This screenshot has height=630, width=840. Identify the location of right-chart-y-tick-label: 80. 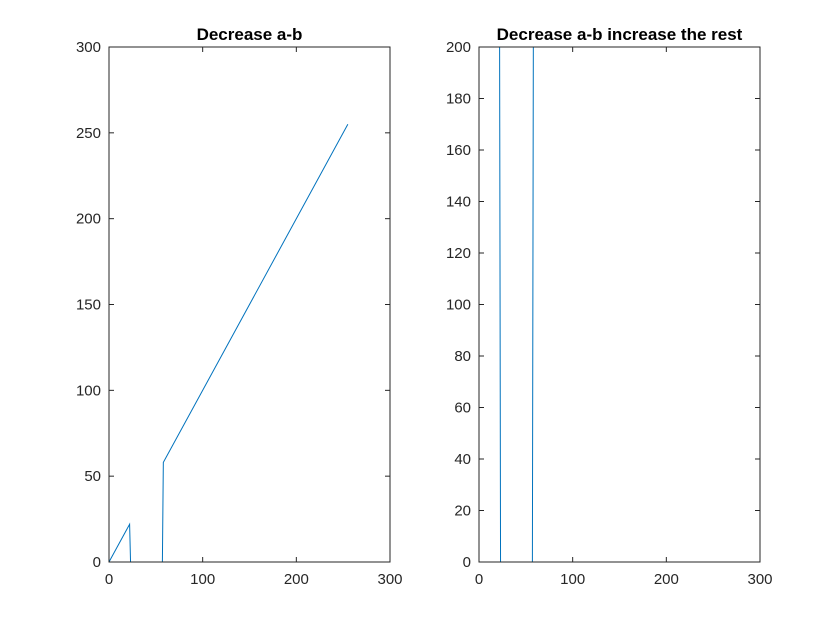
(462, 356).